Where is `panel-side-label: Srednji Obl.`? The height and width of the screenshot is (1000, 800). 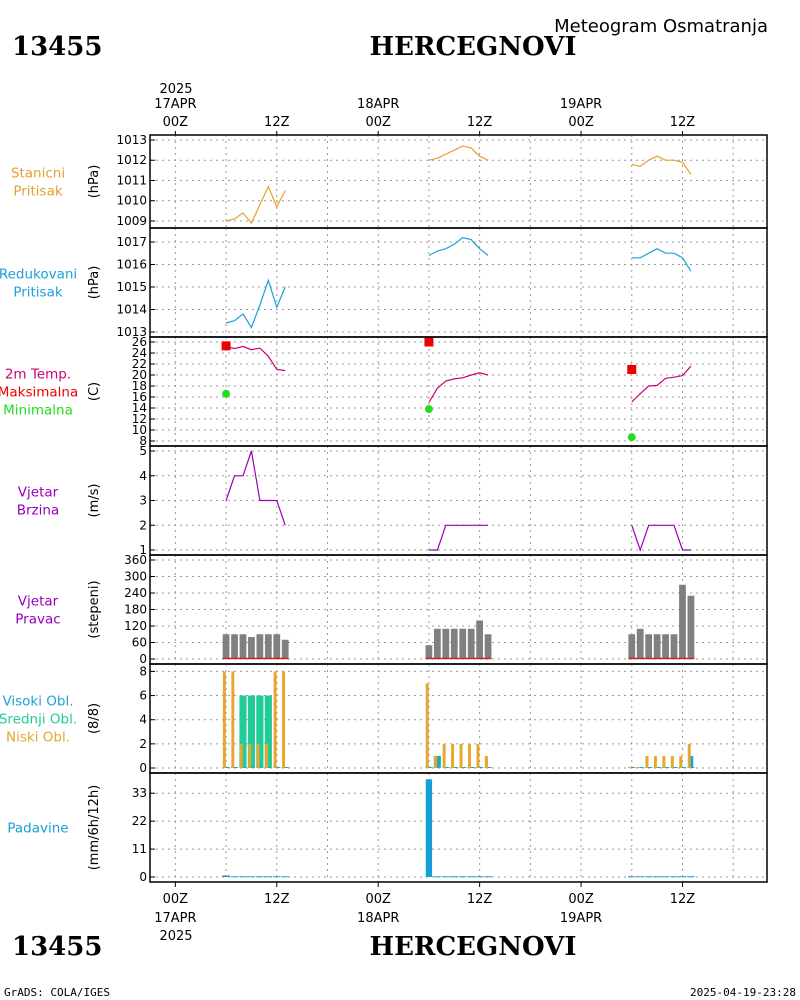 panel-side-label: Srednji Obl. is located at coordinates (38, 720).